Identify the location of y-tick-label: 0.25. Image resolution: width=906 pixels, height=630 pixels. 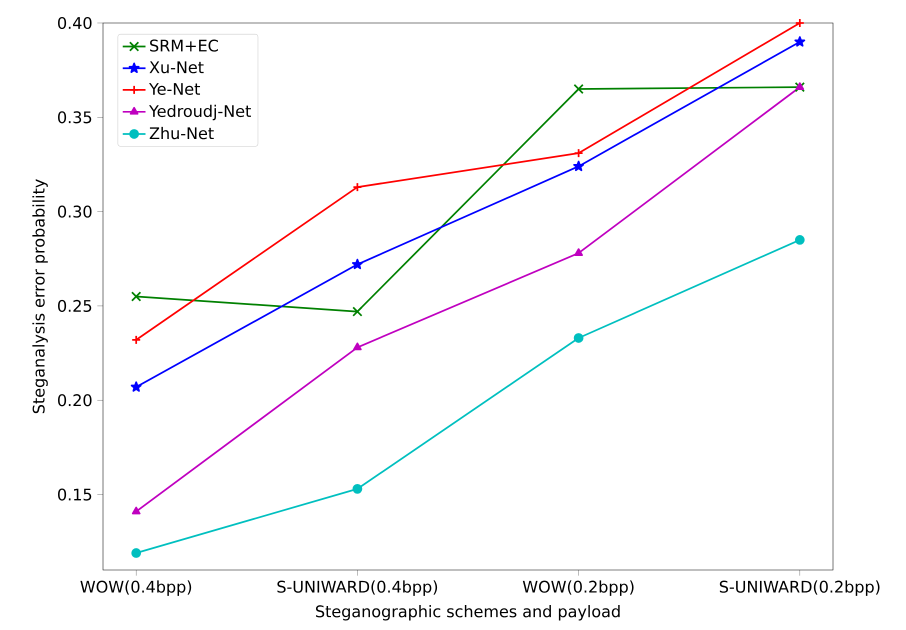
(75, 306).